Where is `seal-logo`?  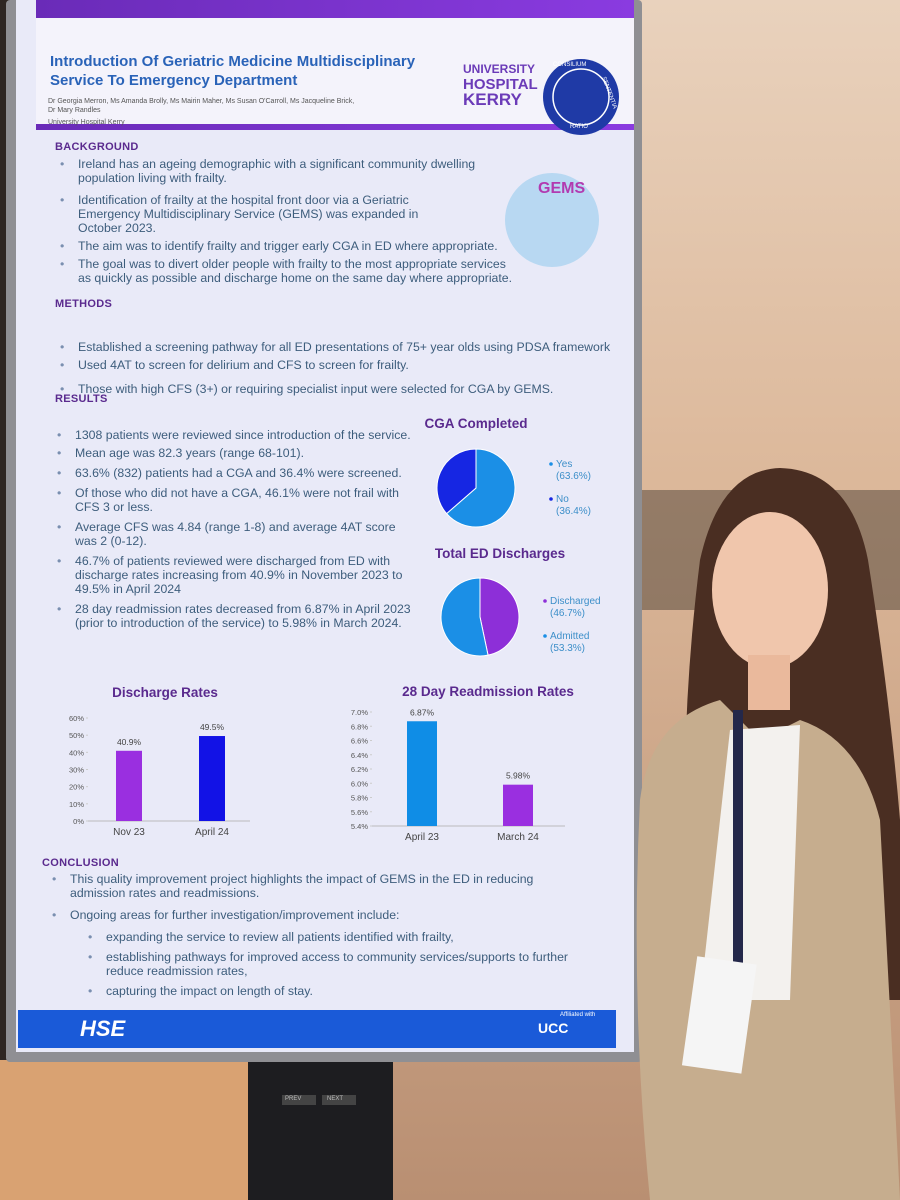
seal-logo is located at coordinates (581, 97).